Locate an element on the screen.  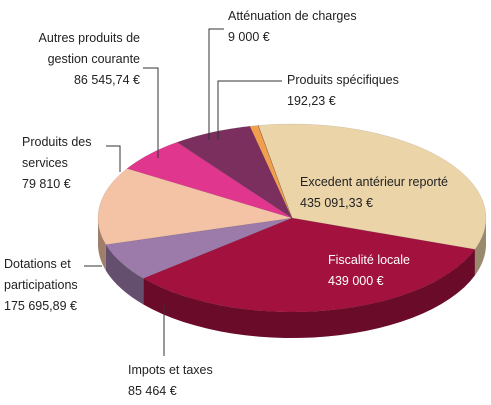
category-label: Produits des services is located at coordinates (57, 152).